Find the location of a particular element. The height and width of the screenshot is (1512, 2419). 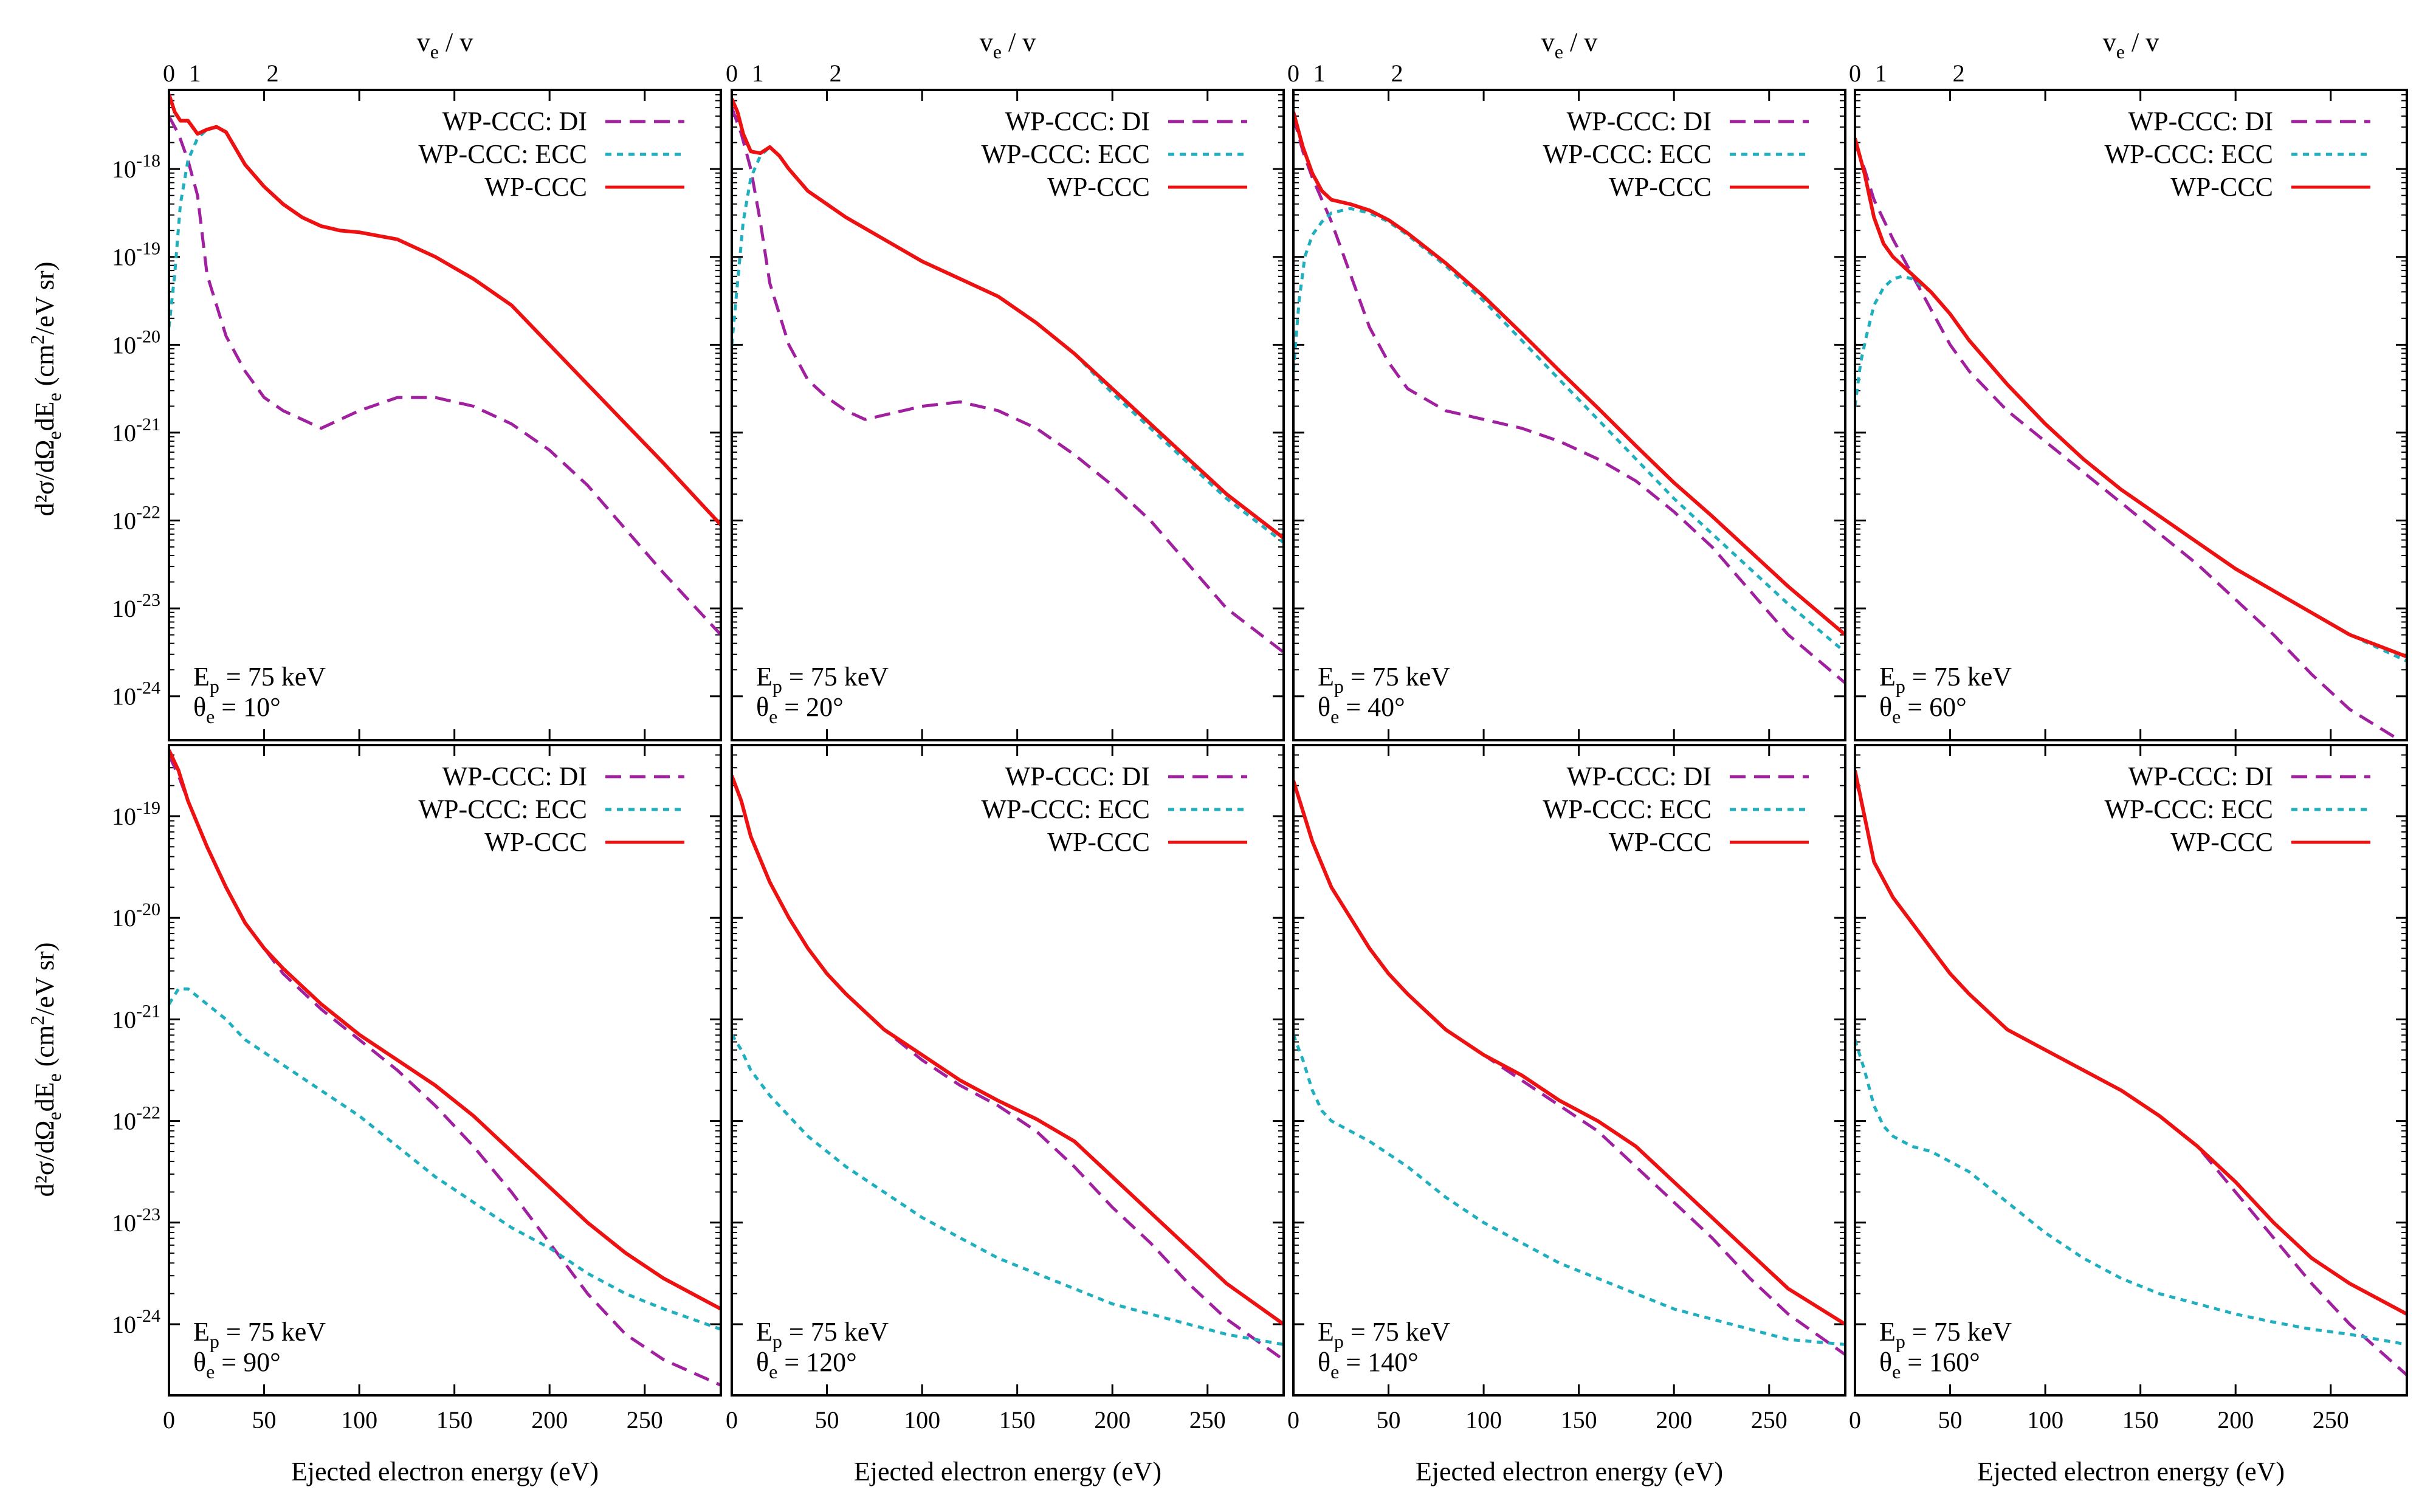

angle-annotation: θe = 90° is located at coordinates (237, 1365).